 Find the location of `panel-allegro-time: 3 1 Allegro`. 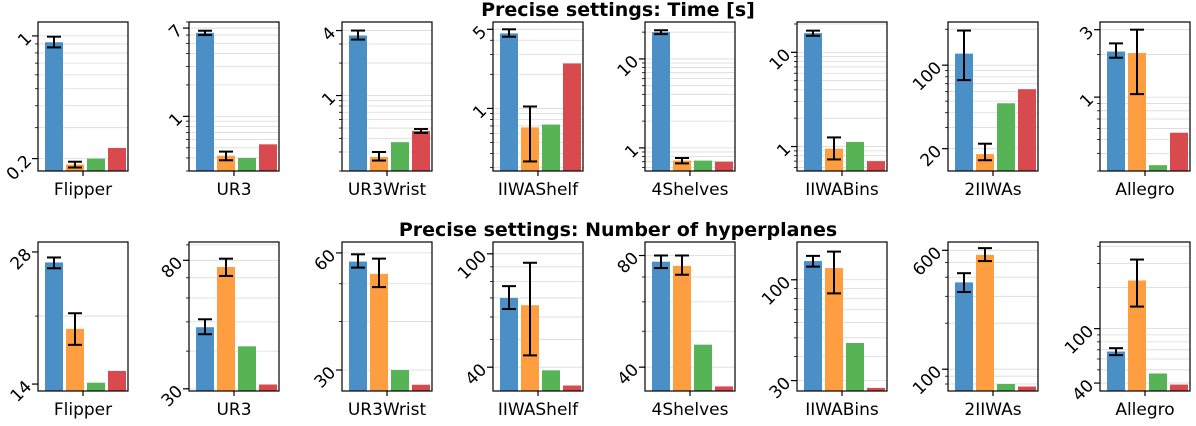

panel-allegro-time: 3 1 Allegro is located at coordinates (1133, 110).